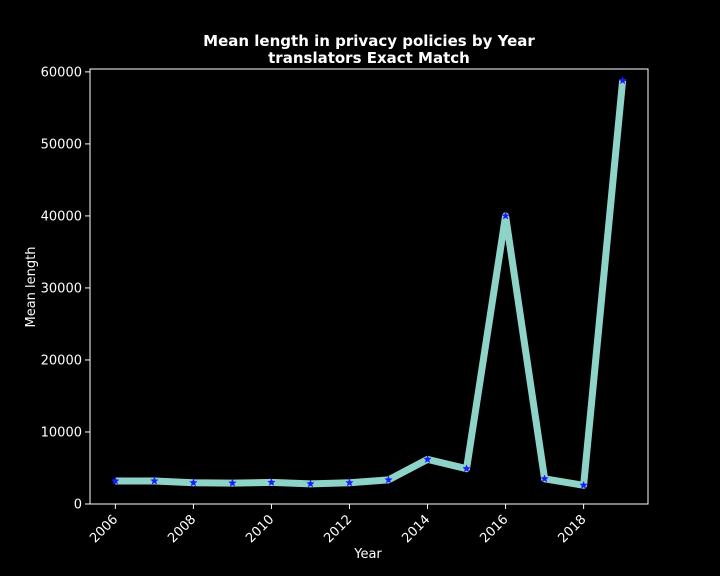 This screenshot has width=720, height=576. What do you see at coordinates (78, 505) in the screenshot?
I see `y-tick-label: 0` at bounding box center [78, 505].